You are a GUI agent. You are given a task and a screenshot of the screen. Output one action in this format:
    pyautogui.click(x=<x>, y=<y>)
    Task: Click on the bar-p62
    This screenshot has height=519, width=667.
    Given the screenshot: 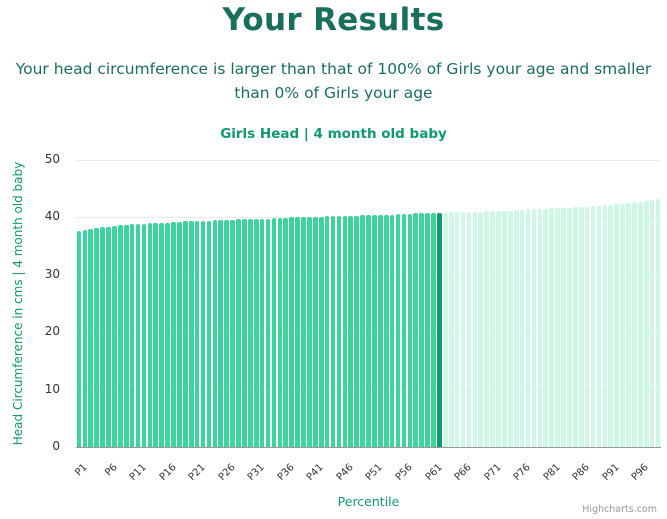 What is the action you would take?
    pyautogui.click(x=439, y=329)
    